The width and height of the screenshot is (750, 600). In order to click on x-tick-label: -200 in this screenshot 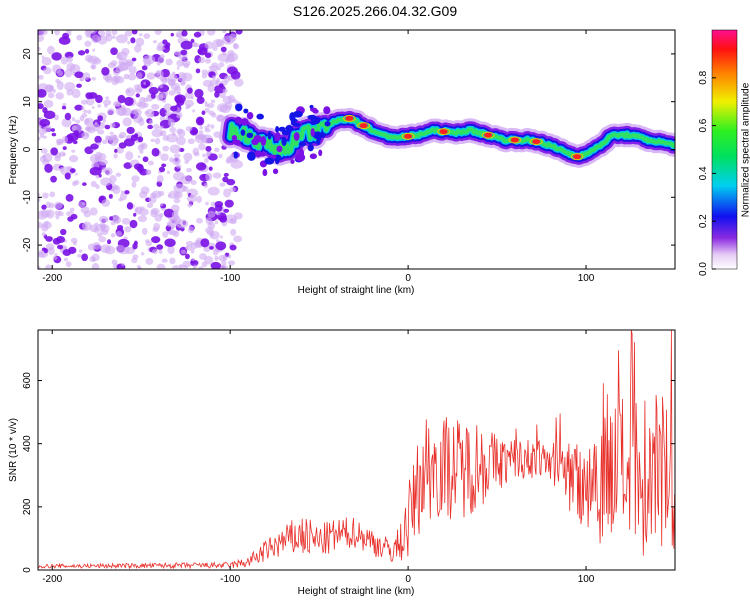, I will do `click(52, 579)`.